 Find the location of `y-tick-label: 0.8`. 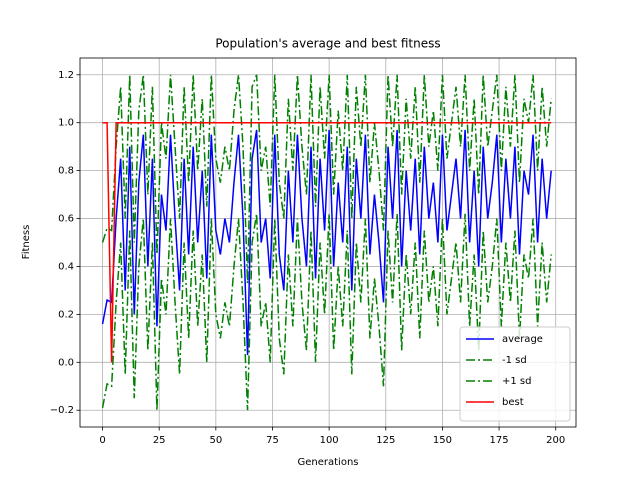

y-tick-label: 0.8 is located at coordinates (66, 171).